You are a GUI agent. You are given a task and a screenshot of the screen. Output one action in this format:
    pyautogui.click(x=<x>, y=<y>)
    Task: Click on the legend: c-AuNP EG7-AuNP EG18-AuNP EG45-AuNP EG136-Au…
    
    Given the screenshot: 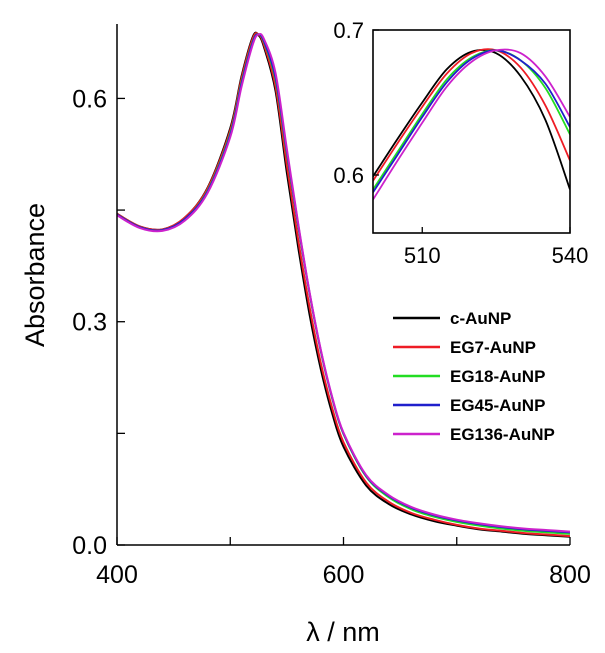 What is the action you would take?
    pyautogui.click(x=474, y=376)
    